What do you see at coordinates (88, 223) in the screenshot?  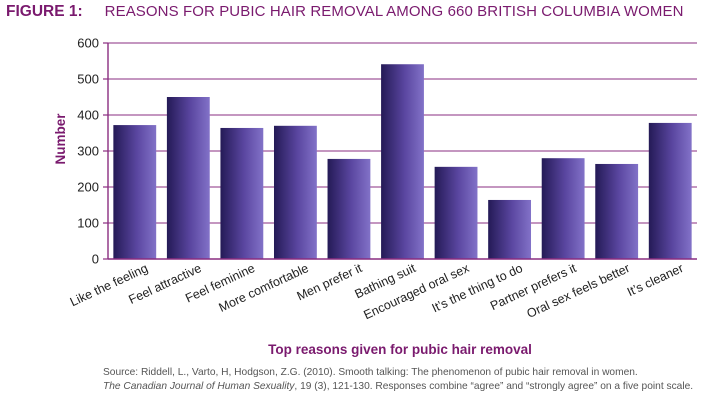 I see `y-tick-label: 100` at bounding box center [88, 223].